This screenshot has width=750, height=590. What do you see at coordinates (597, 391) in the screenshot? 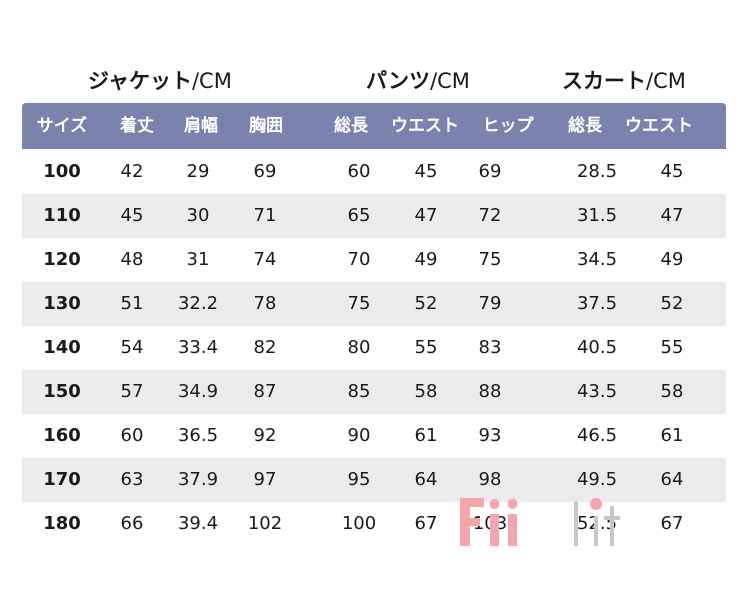
I see `cell-skirt-length: 43.5` at bounding box center [597, 391].